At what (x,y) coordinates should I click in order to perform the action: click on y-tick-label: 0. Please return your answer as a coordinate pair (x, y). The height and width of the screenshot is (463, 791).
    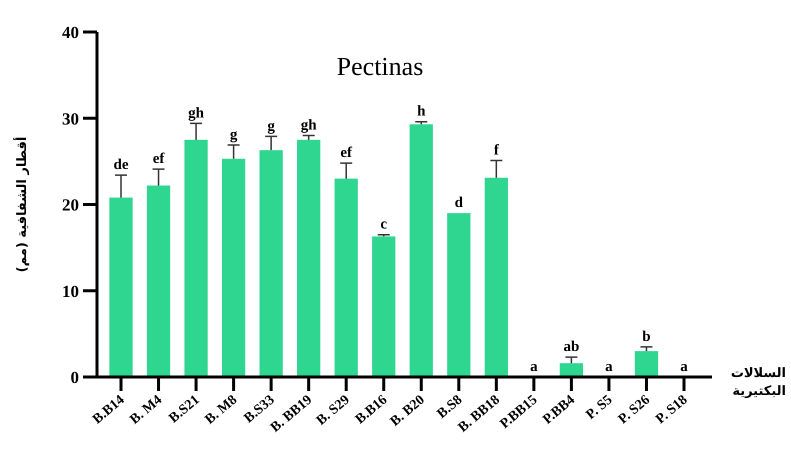
    Looking at the image, I should click on (74, 377).